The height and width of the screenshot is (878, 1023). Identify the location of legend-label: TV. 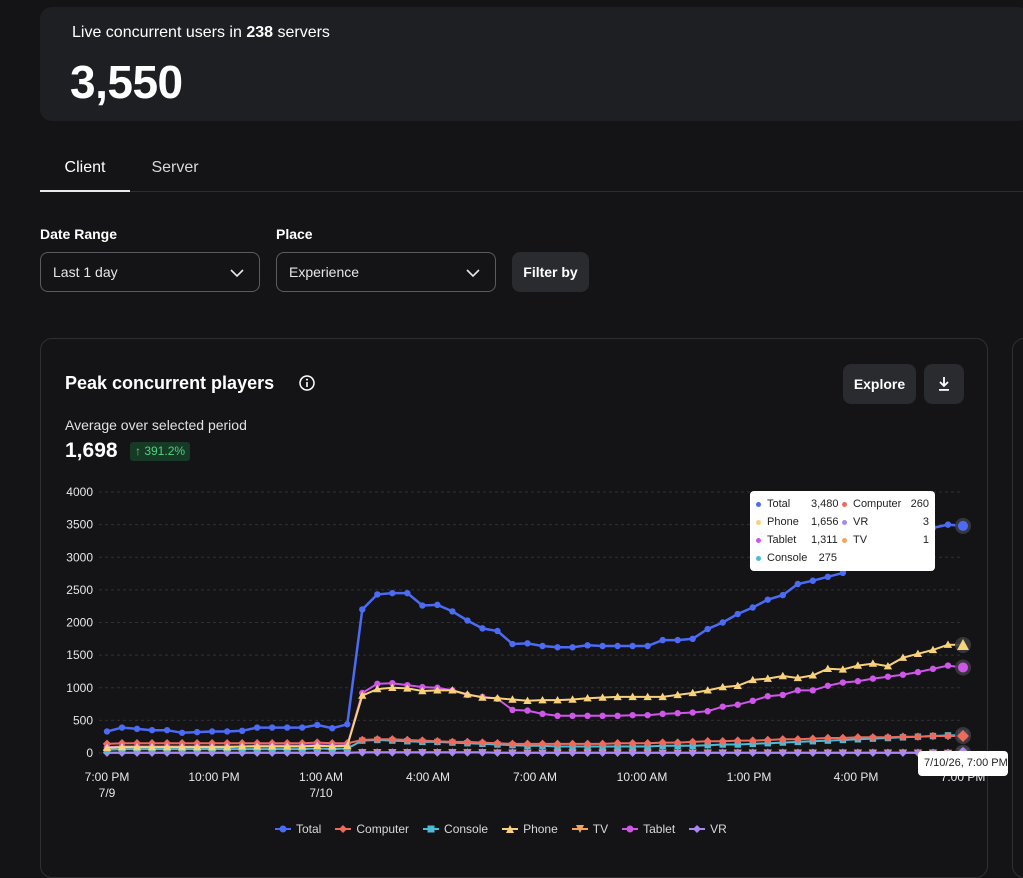
(600, 829).